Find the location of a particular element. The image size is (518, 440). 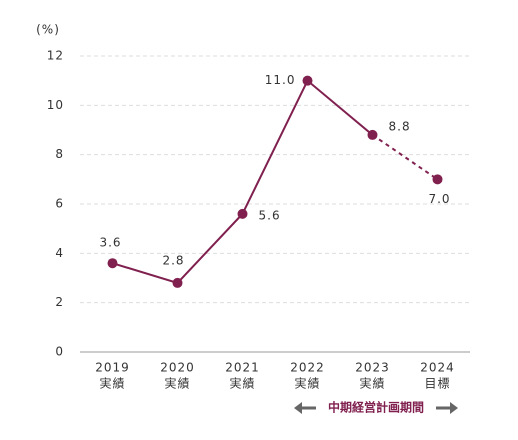

y-tick-label: 8 is located at coordinates (59, 154).